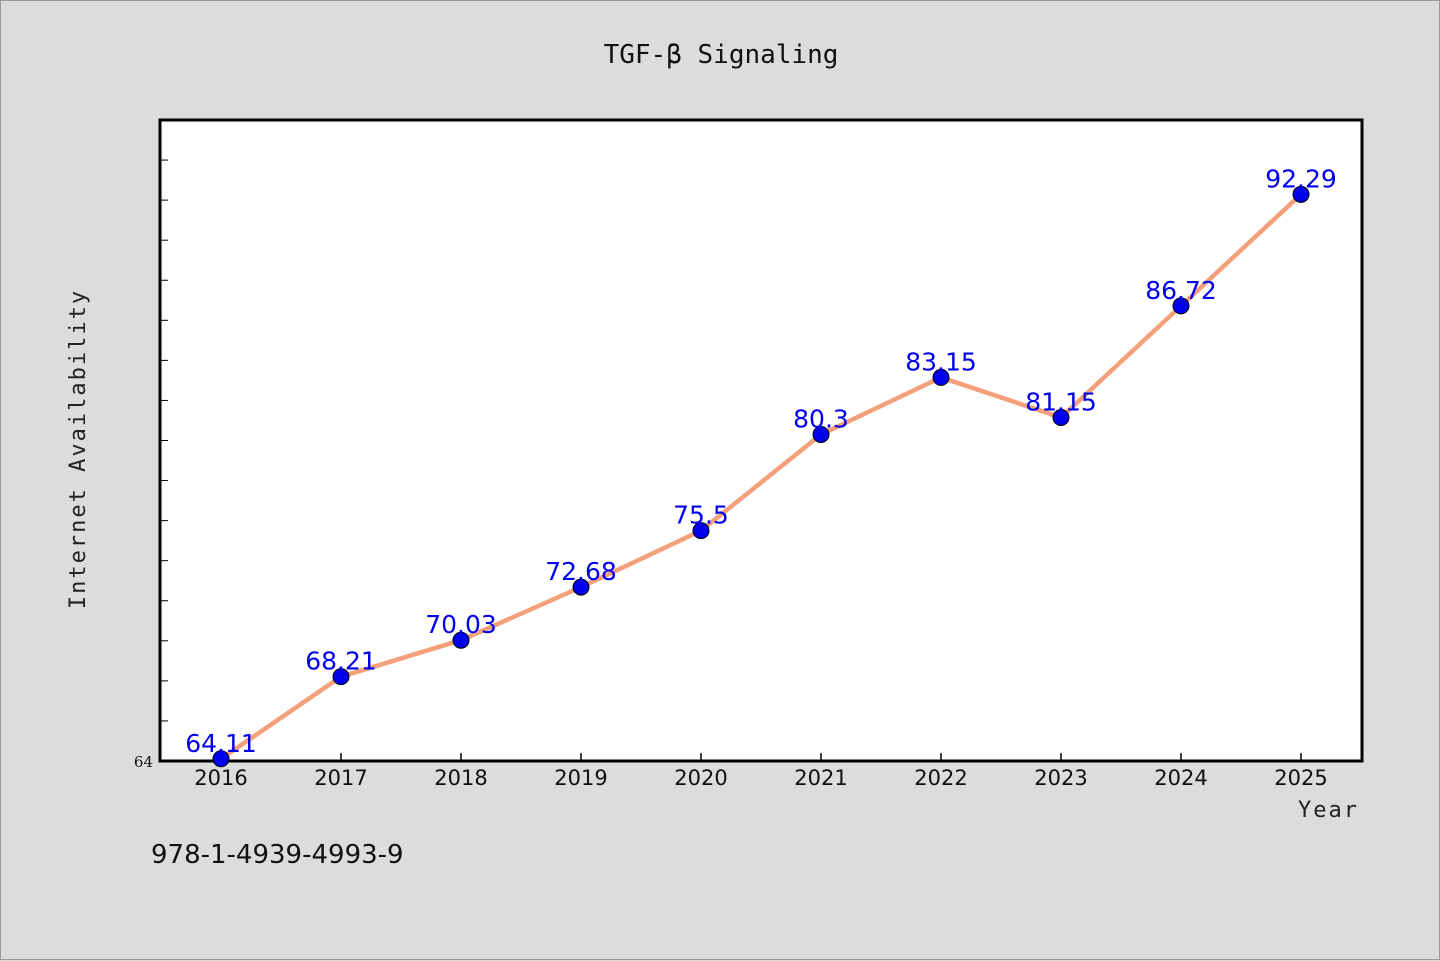  What do you see at coordinates (1181, 290) in the screenshot?
I see `data-label: 86.72` at bounding box center [1181, 290].